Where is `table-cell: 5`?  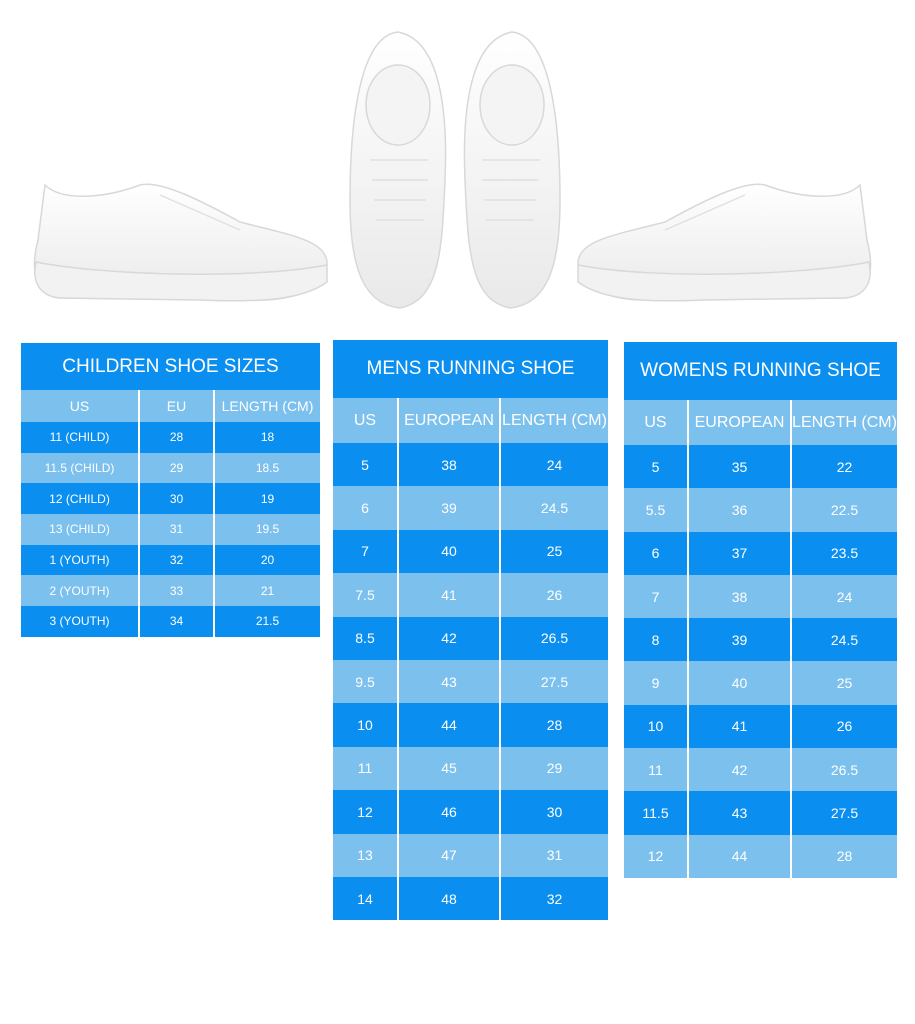 table-cell: 5 is located at coordinates (366, 465).